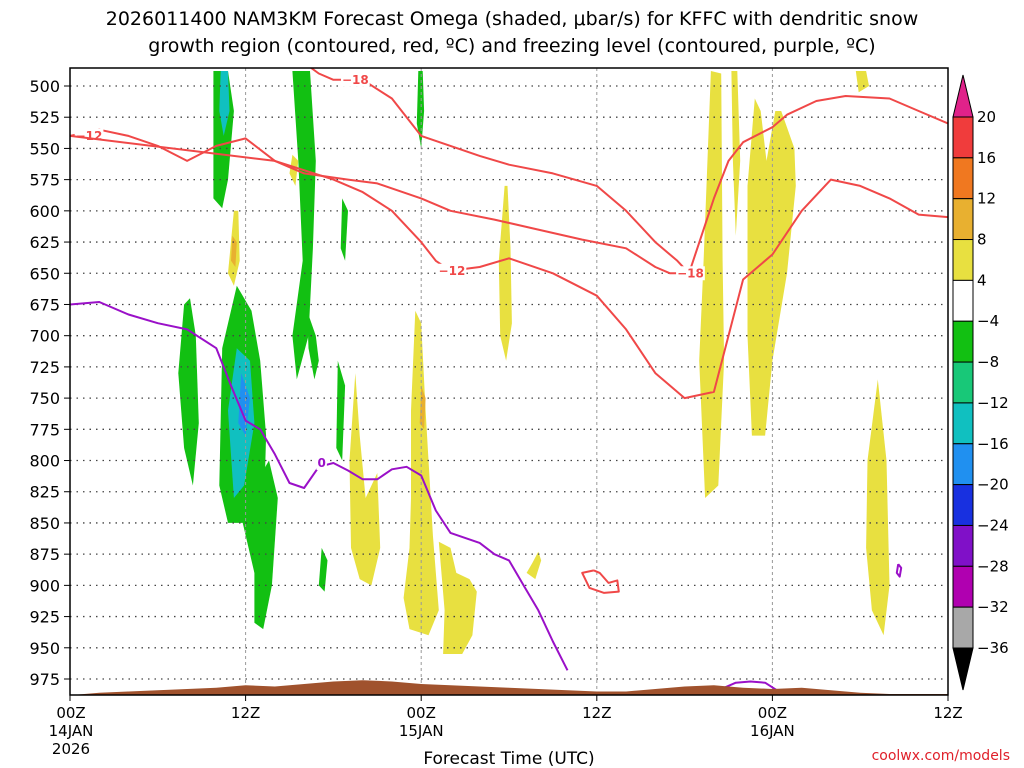 This screenshot has height=768, width=1024. Describe the element at coordinates (988, 362) in the screenshot. I see `colorbar-label: −8` at that location.